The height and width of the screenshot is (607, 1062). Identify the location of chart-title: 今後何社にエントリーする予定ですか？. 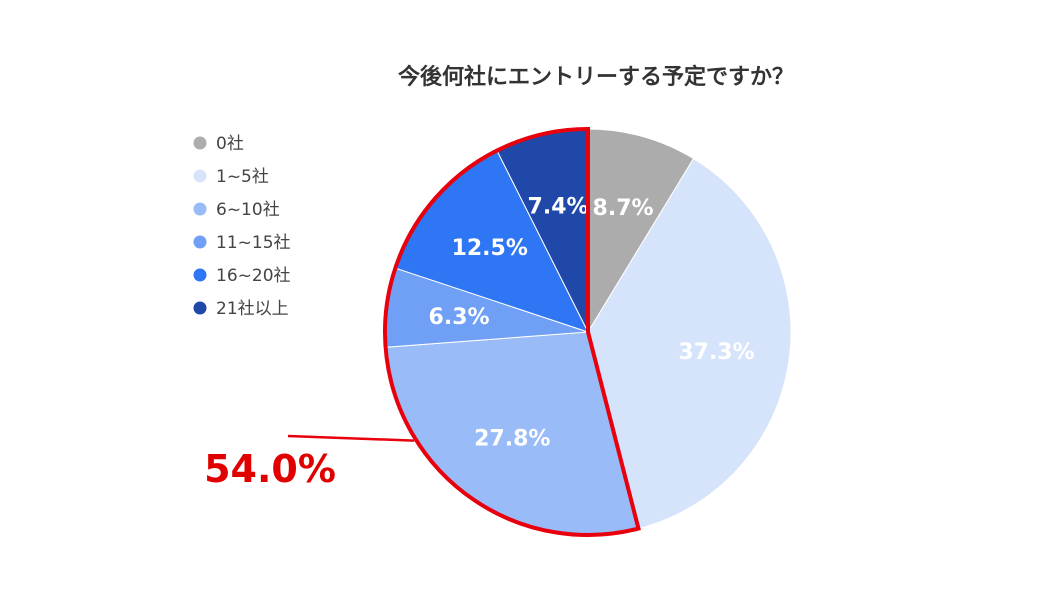
(596, 77).